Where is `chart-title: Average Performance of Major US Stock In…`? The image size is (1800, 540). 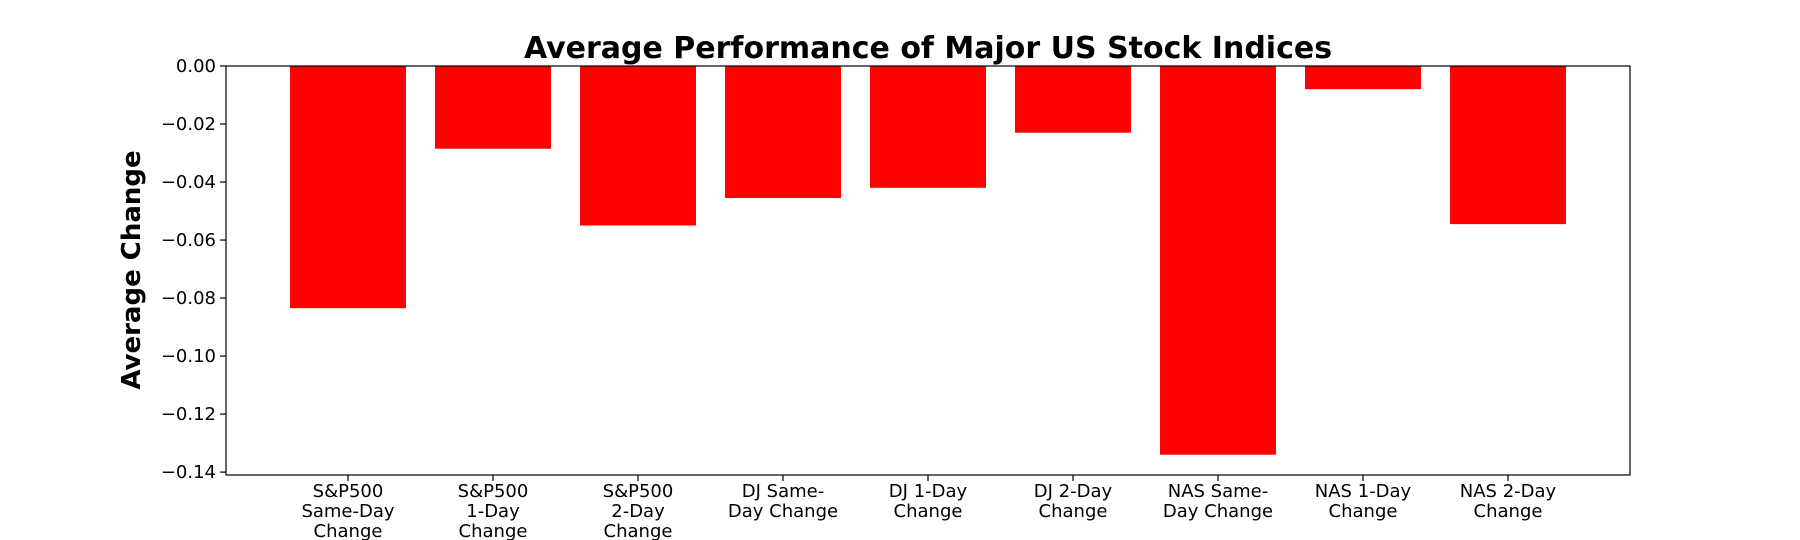
chart-title: Average Performance of Major US Stock In… is located at coordinates (928, 48).